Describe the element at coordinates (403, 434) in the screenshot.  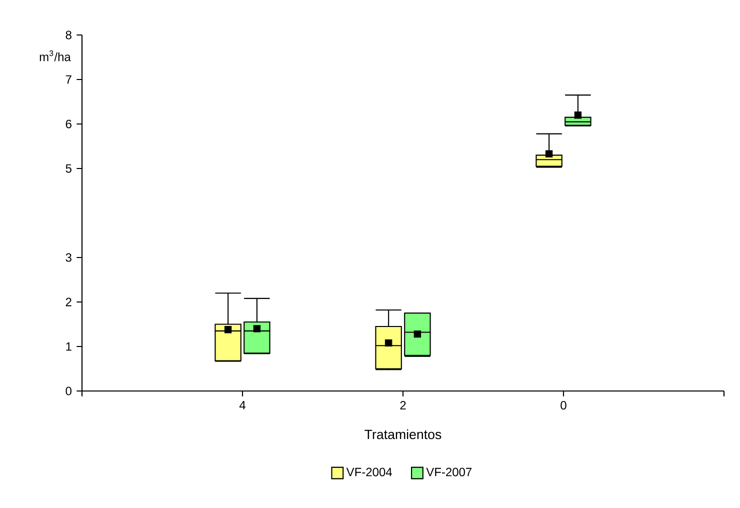
I see `x-axis-title: Tratamientos` at that location.